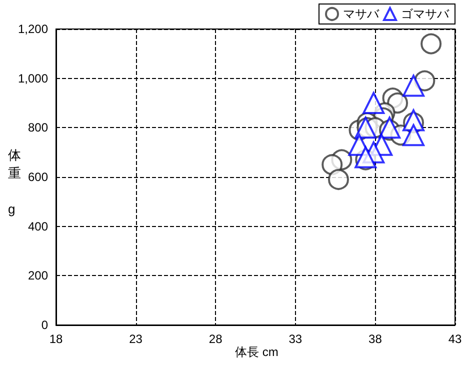 The image size is (468, 368). What do you see at coordinates (14, 182) in the screenshot?
I see `text: 体重 g` at bounding box center [14, 182].